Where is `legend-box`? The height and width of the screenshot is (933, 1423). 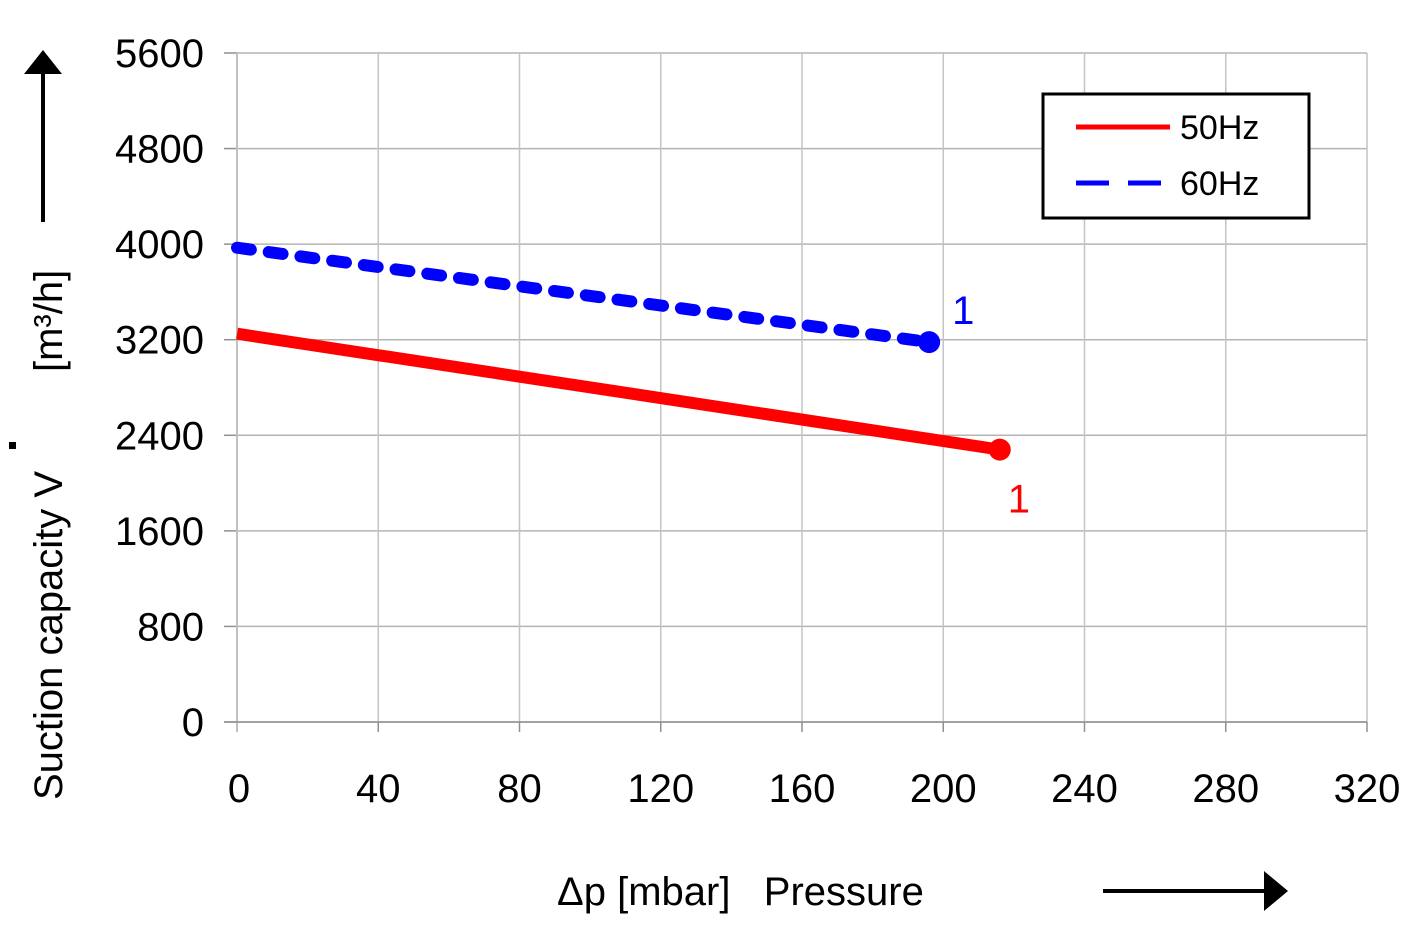 legend-box is located at coordinates (1176, 156).